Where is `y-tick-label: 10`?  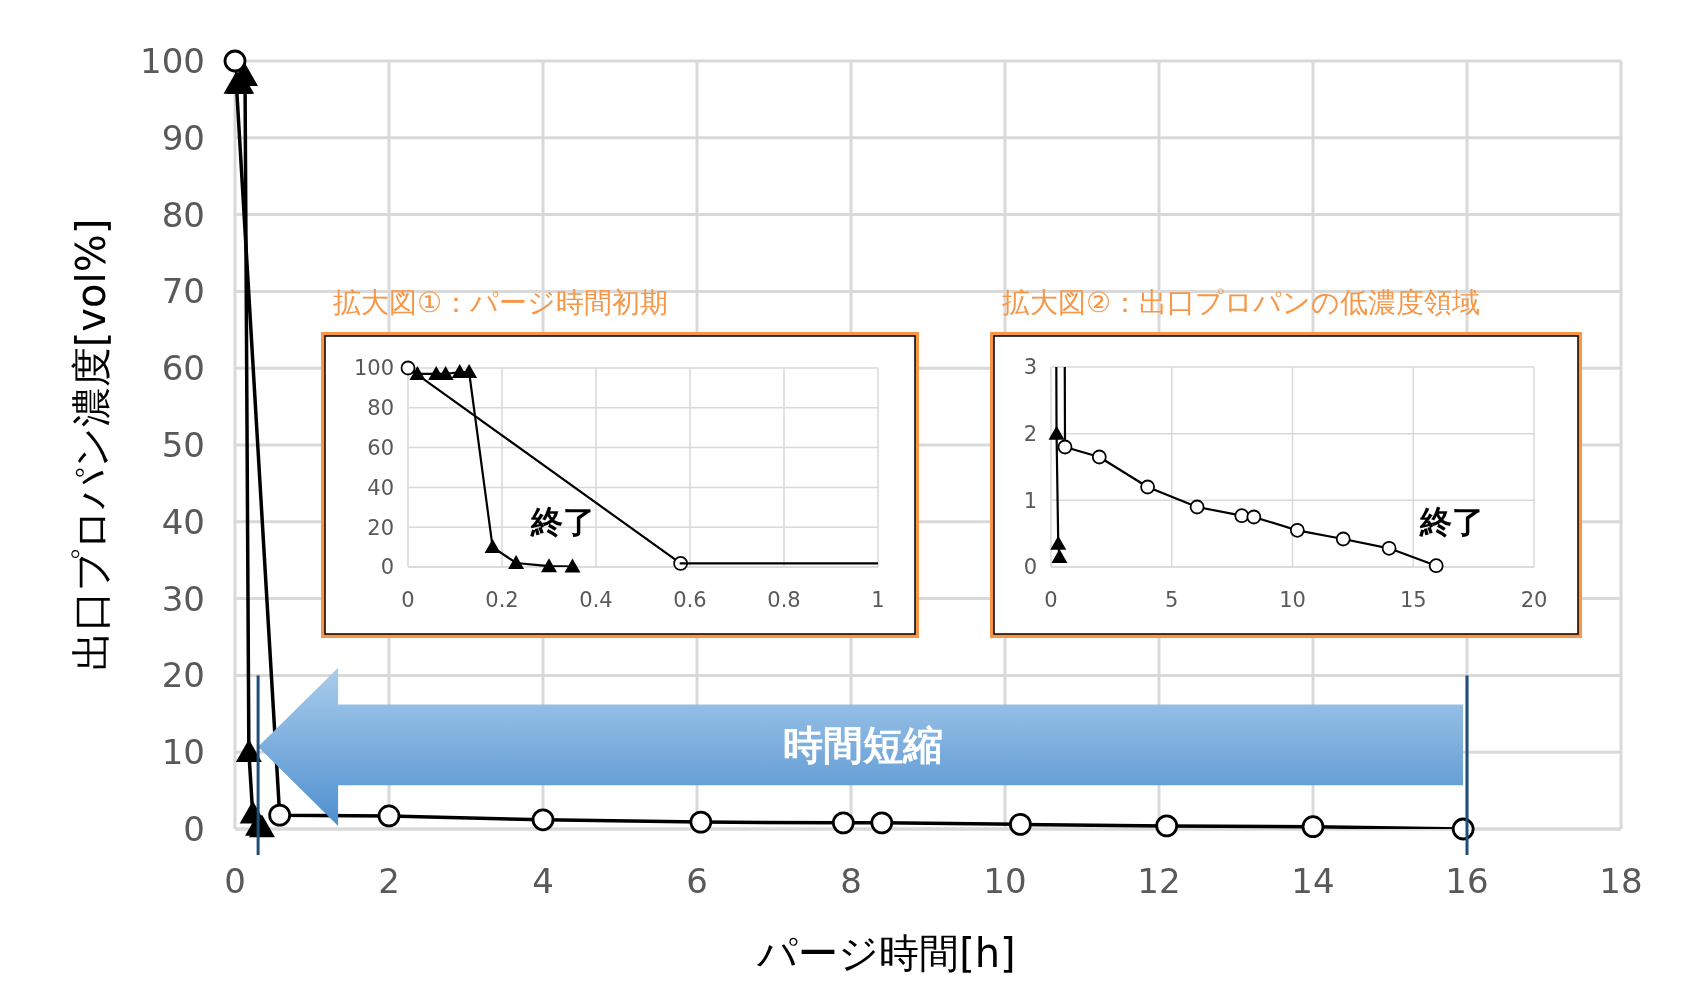 y-tick-label: 10 is located at coordinates (183, 752).